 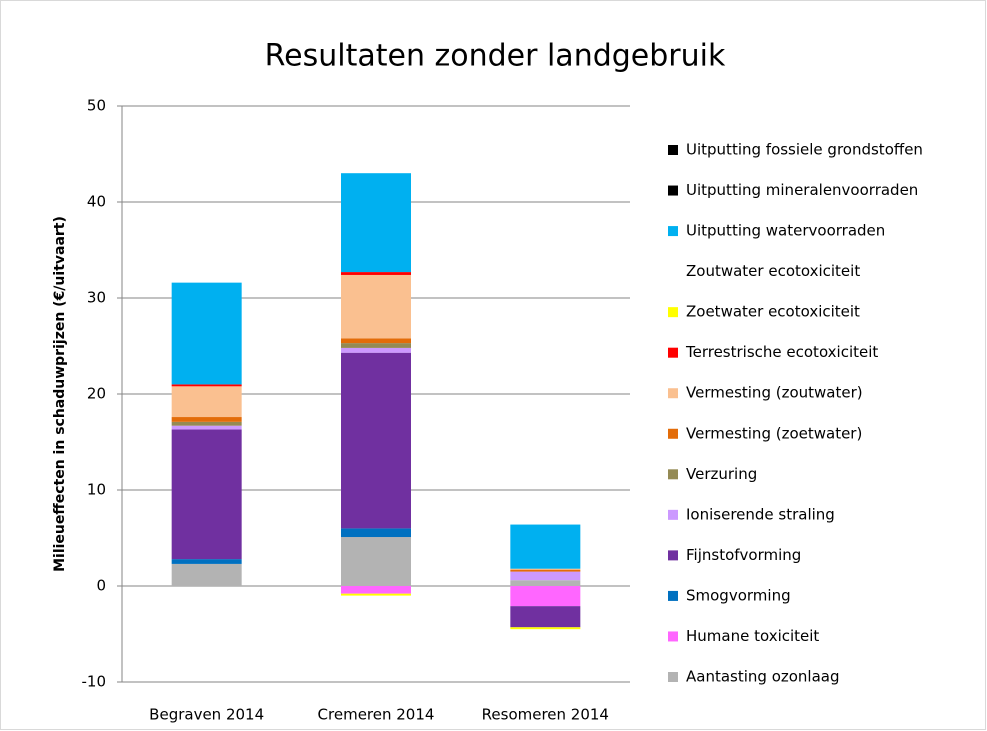 I want to click on legend-label: Zoetwater ecotoxiciteit, so click(x=773, y=312).